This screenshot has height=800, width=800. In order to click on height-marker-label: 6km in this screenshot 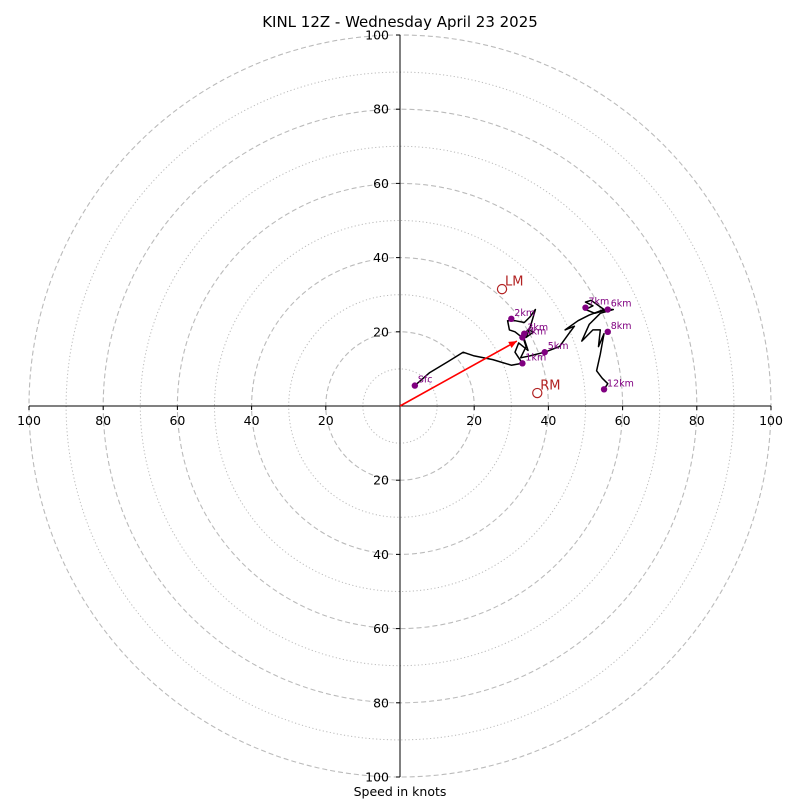, I will do `click(621, 304)`.